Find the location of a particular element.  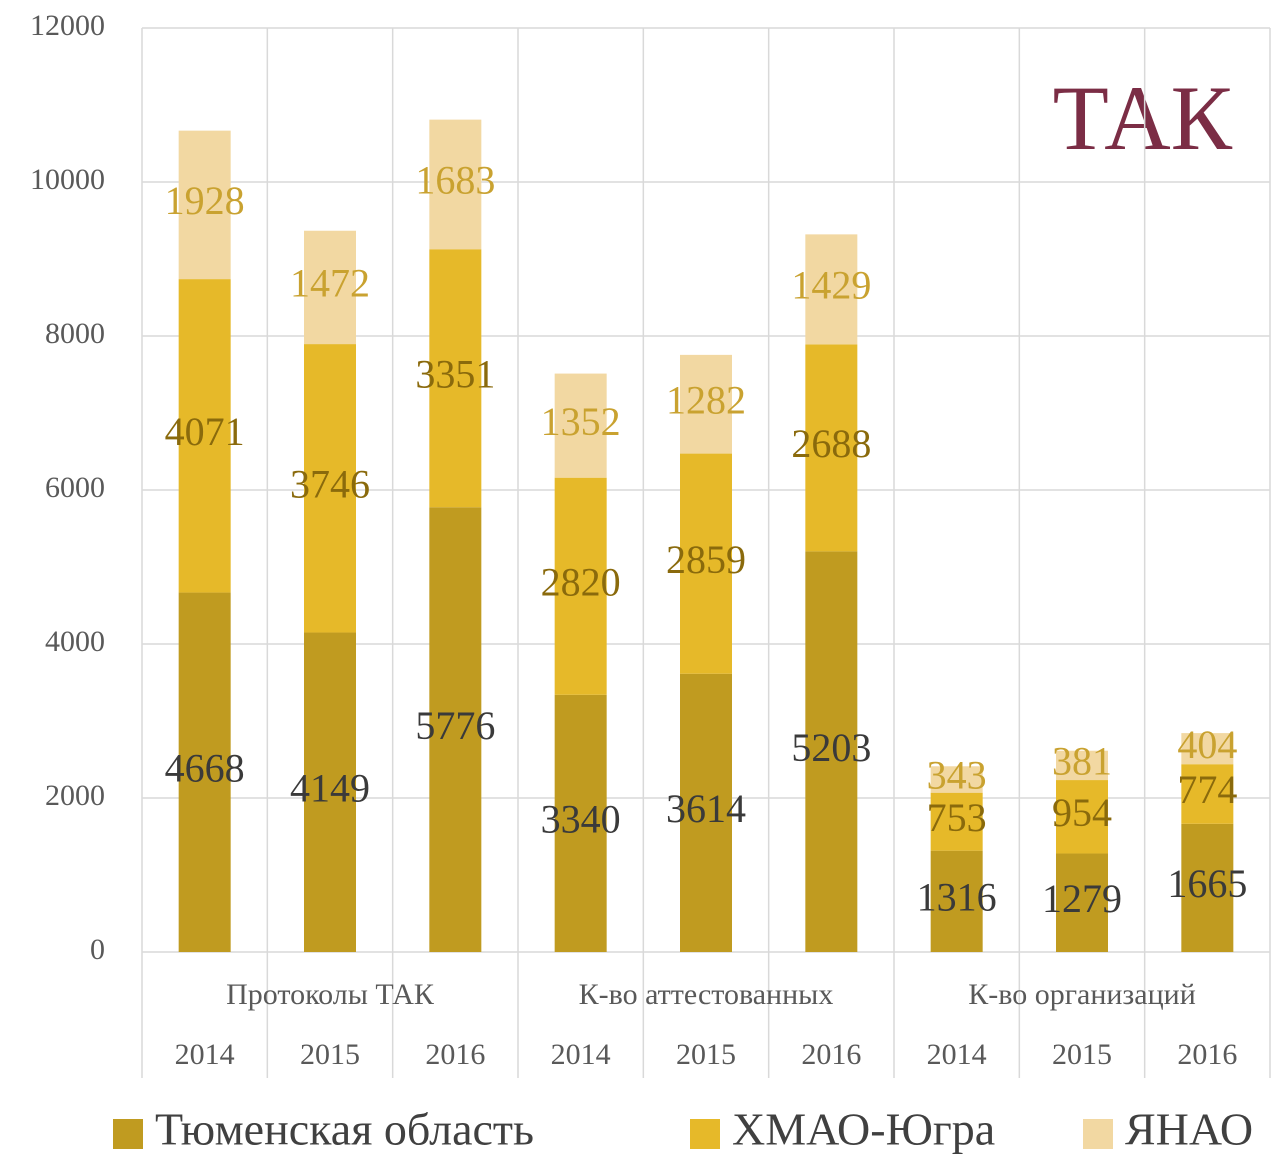

data-label: 5776 is located at coordinates (455, 725).